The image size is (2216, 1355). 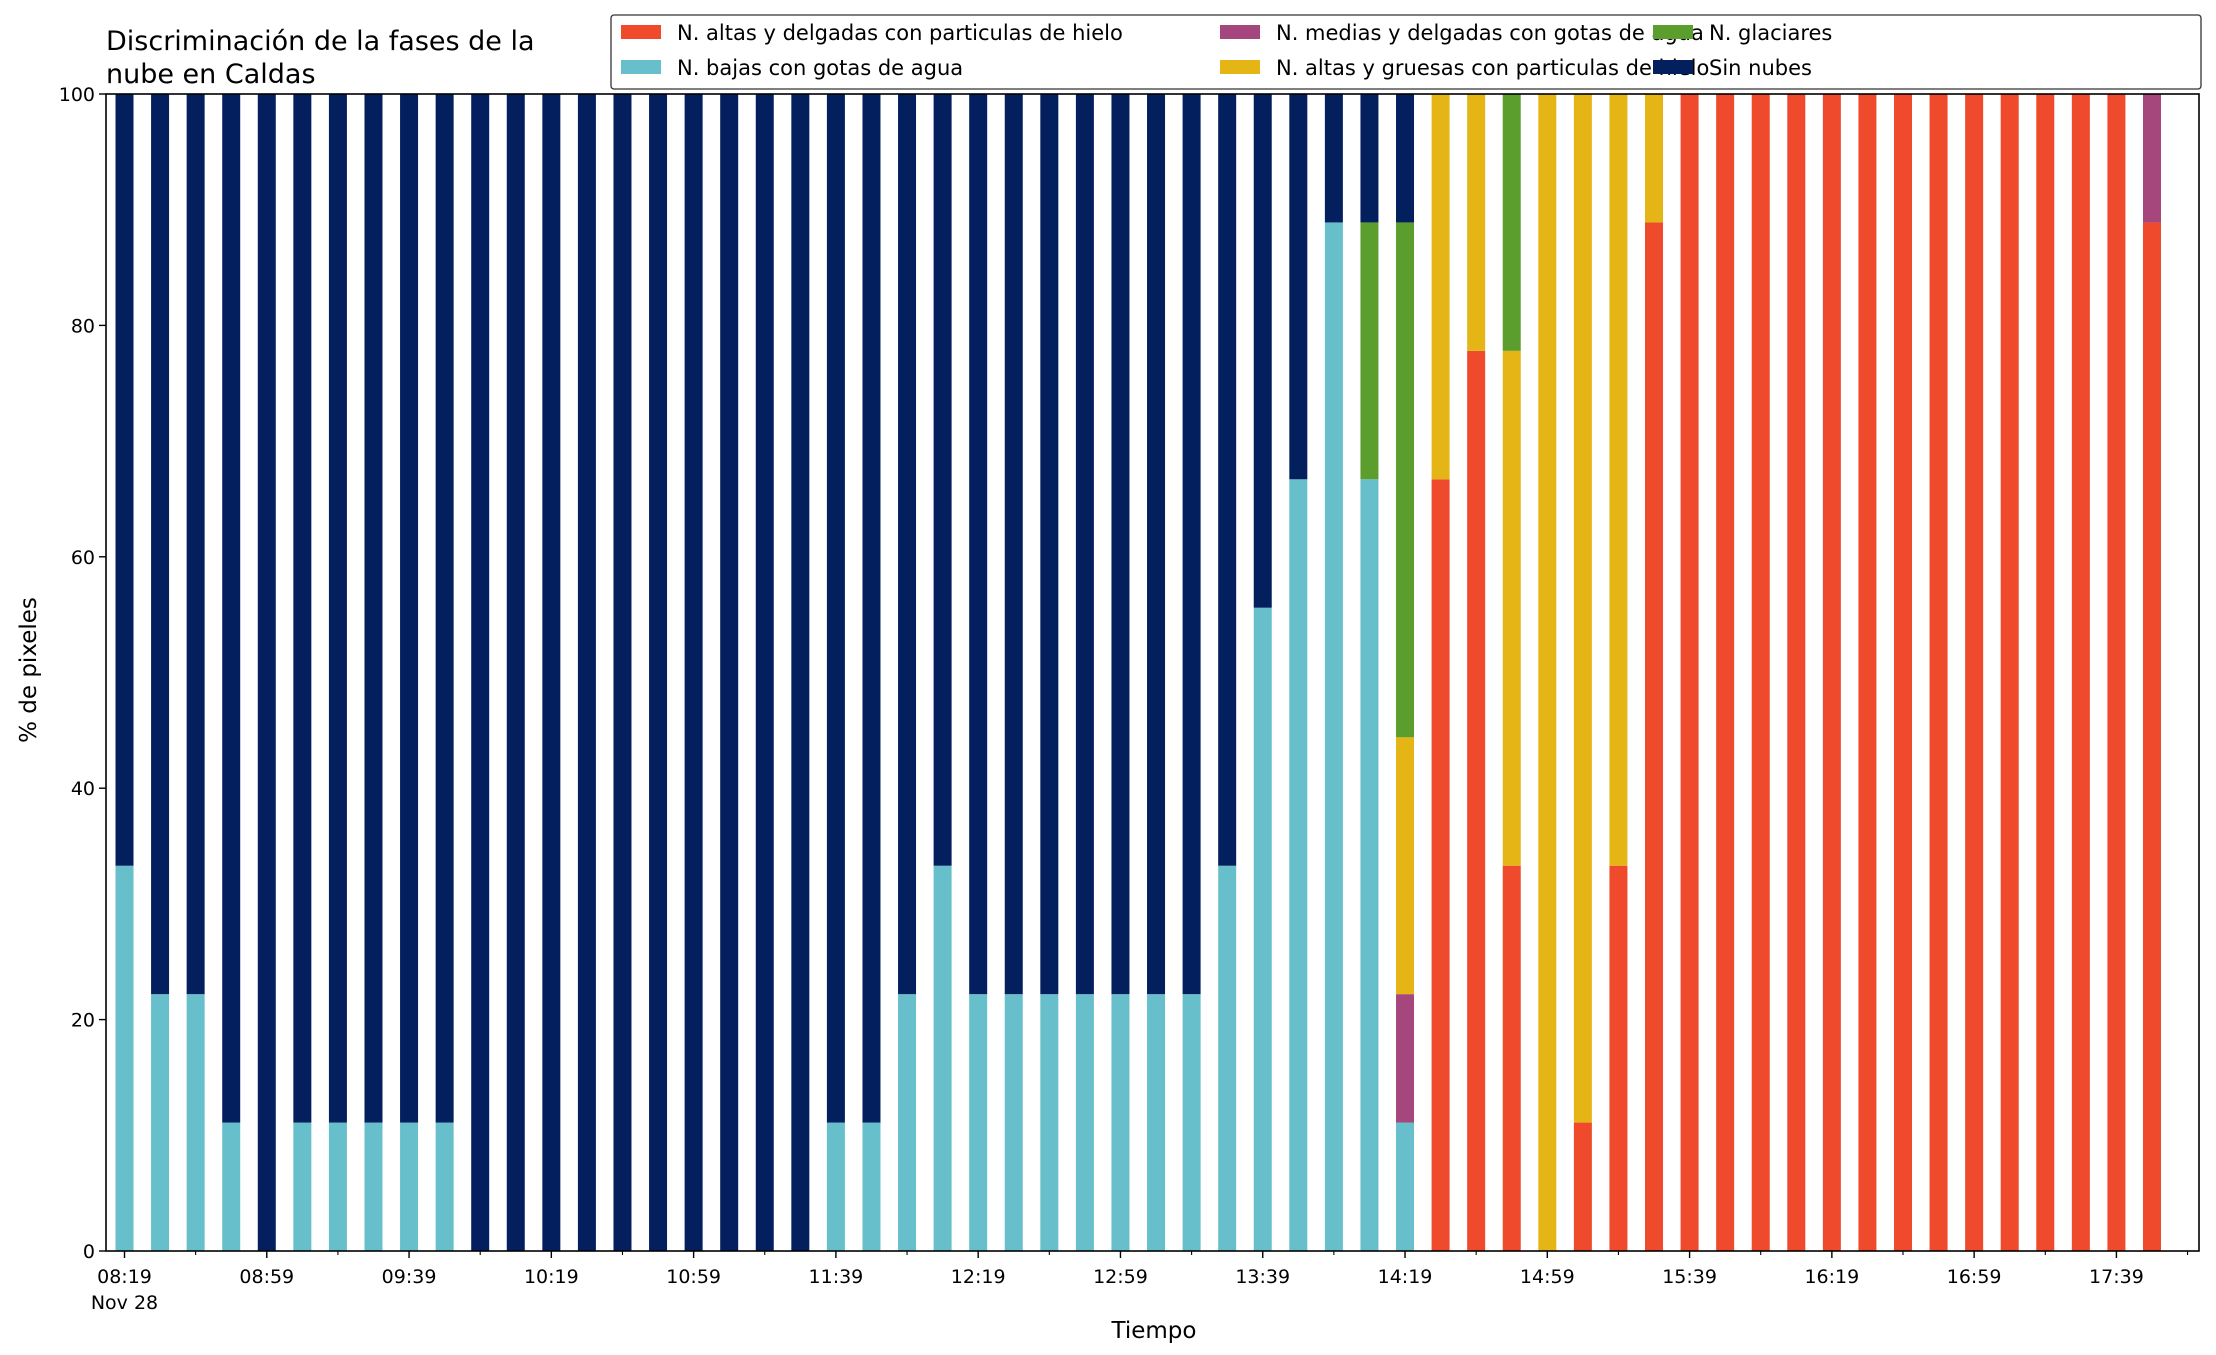 I want to click on bar-segment-0909-s1, so click(x=302, y=1186).